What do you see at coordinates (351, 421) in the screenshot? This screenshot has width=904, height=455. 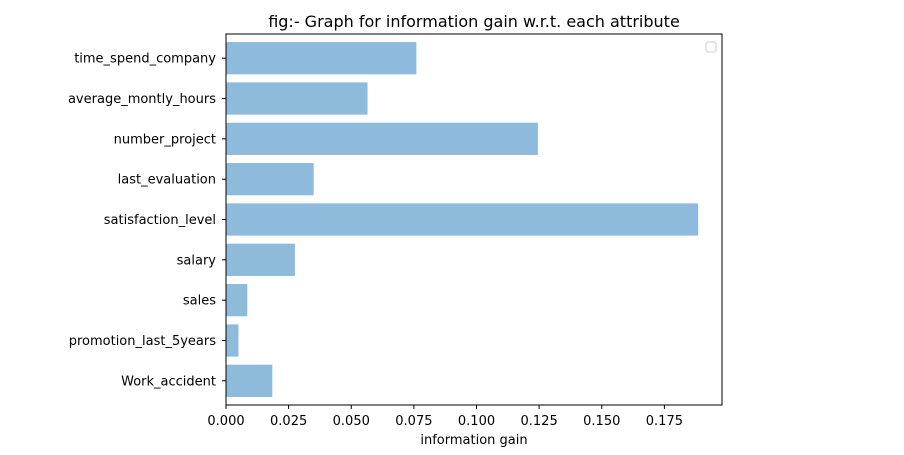 I see `x-tick-label: 0.050` at bounding box center [351, 421].